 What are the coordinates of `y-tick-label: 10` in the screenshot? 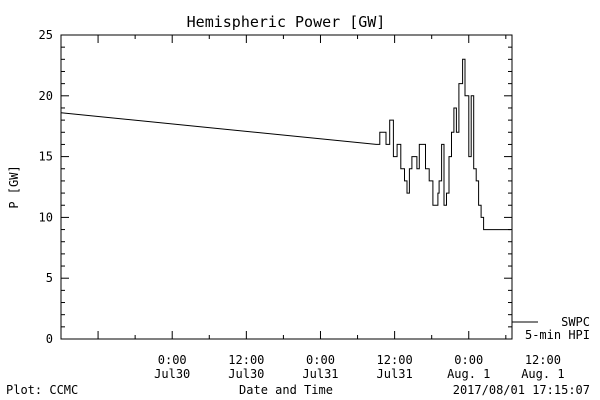 It's located at (46, 217).